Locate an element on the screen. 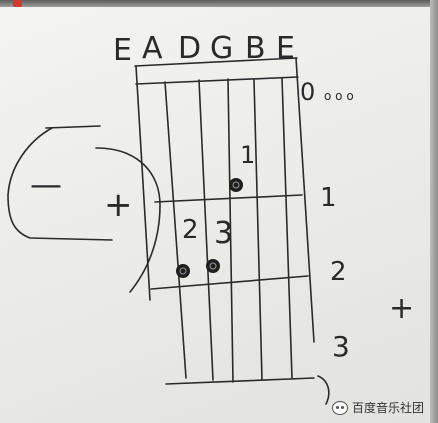 The width and height of the screenshot is (438, 423). plus-sign-left: + is located at coordinates (118, 205).